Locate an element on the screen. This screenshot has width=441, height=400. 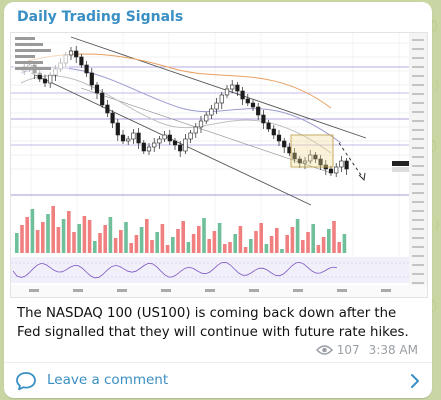
eye-icon is located at coordinates (324, 350).